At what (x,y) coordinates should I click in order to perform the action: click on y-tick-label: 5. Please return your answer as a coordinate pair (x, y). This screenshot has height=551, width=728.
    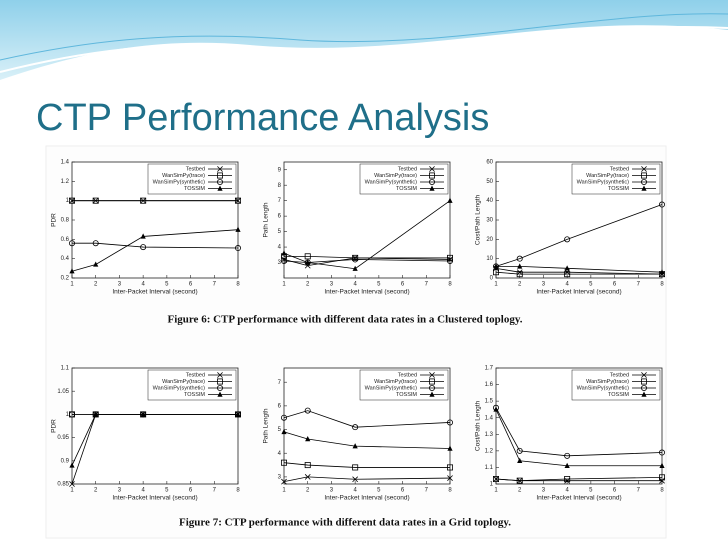
    Looking at the image, I should click on (280, 430).